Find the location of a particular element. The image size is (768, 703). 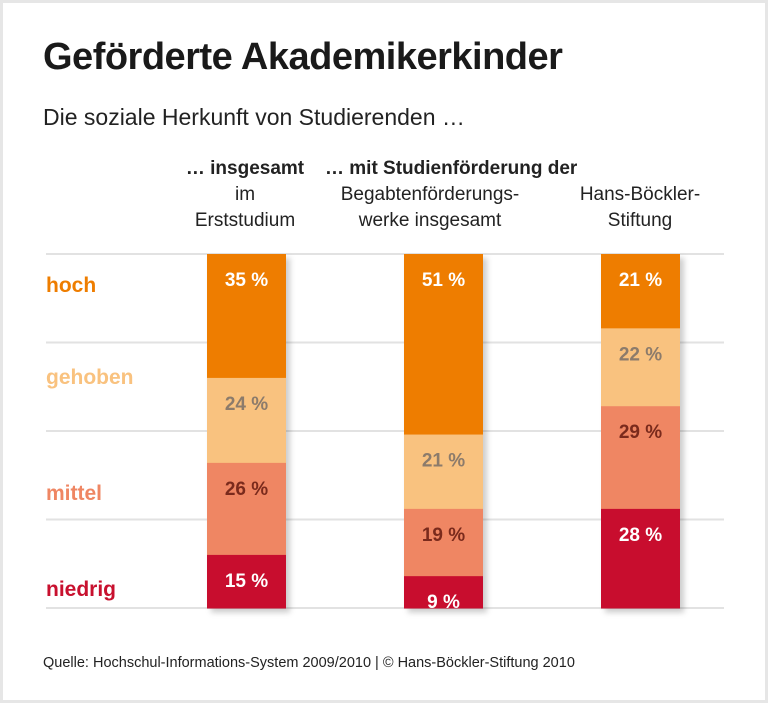

data-label: 28 % is located at coordinates (640, 535).